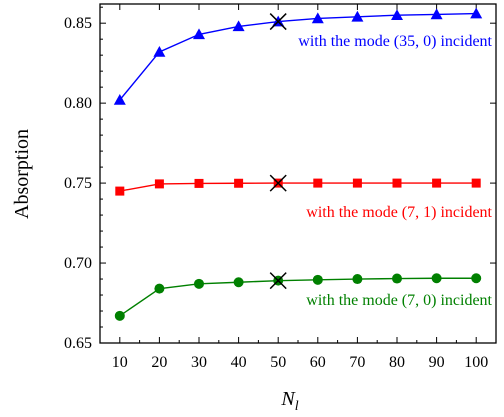  What do you see at coordinates (120, 362) in the screenshot?
I see `x-tick-label: 10` at bounding box center [120, 362].